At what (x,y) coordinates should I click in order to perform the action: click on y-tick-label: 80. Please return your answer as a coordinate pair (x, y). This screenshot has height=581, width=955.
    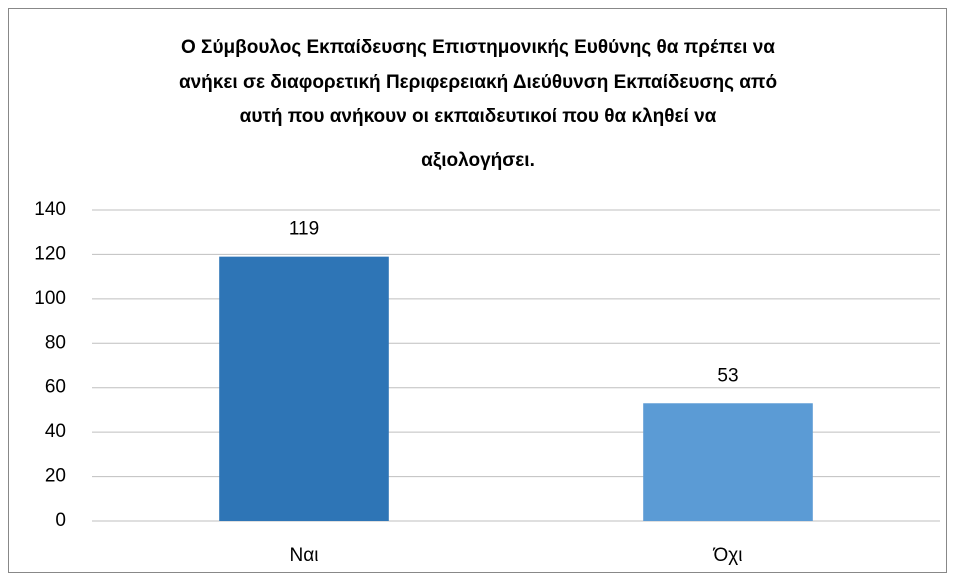
    Looking at the image, I should click on (55, 342).